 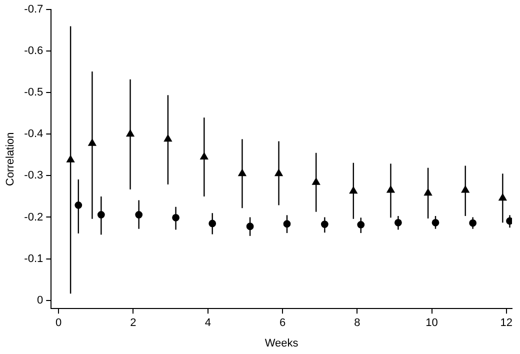 I want to click on y-axis-title: Correlation, so click(x=10, y=159).